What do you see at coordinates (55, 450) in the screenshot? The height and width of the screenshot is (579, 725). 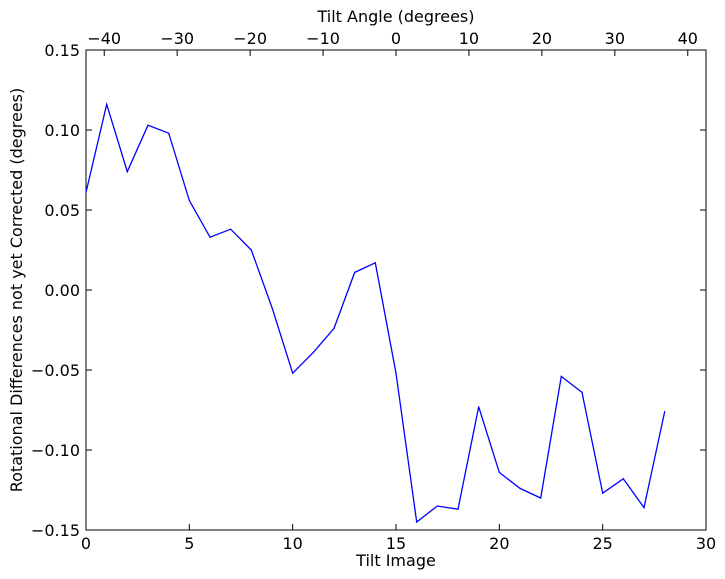 I see `y-tick-label: −0.10` at bounding box center [55, 450].